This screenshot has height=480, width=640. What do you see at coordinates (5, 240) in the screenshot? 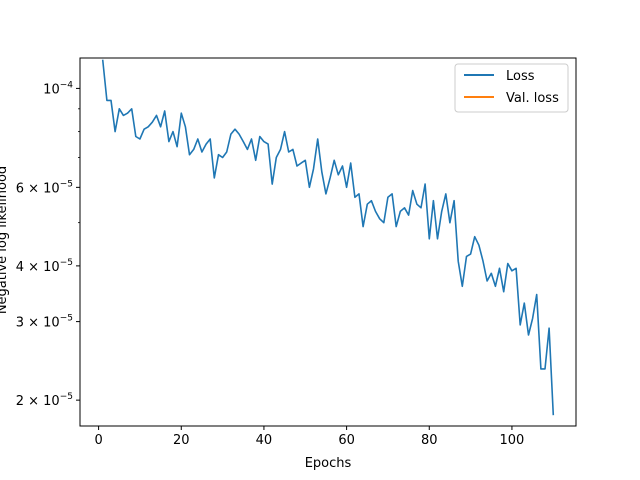
I see `y-axis-label: Negative log likelihood` at bounding box center [5, 240].